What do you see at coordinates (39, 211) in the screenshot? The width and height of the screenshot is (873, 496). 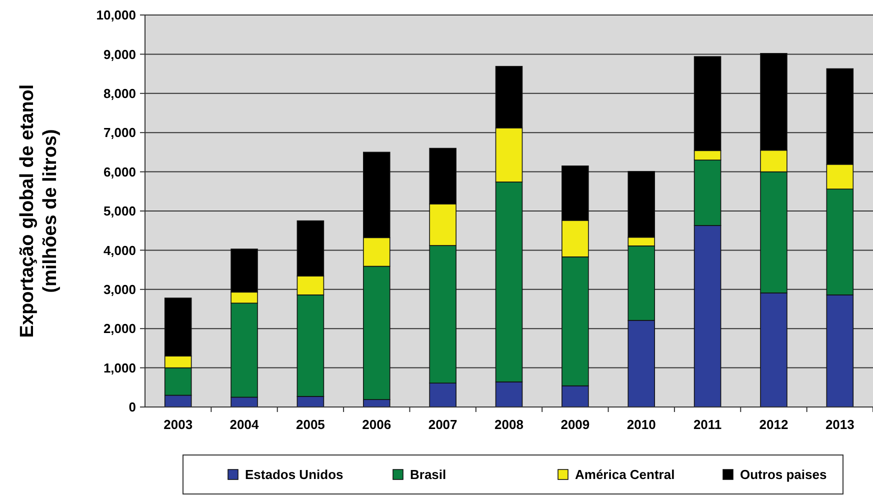 I see `y-axis-title: Exportação global de etanol (milhões de litros)` at bounding box center [39, 211].